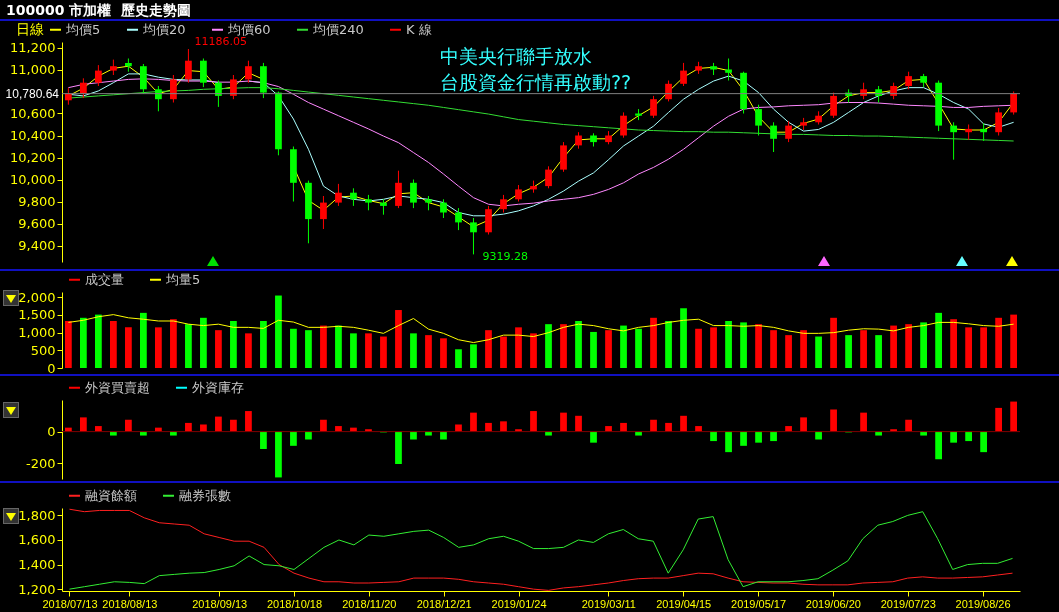 The width and height of the screenshot is (1059, 612). What do you see at coordinates (983, 603) in the screenshot?
I see `x-tick-label: 2019/08/26` at bounding box center [983, 603].